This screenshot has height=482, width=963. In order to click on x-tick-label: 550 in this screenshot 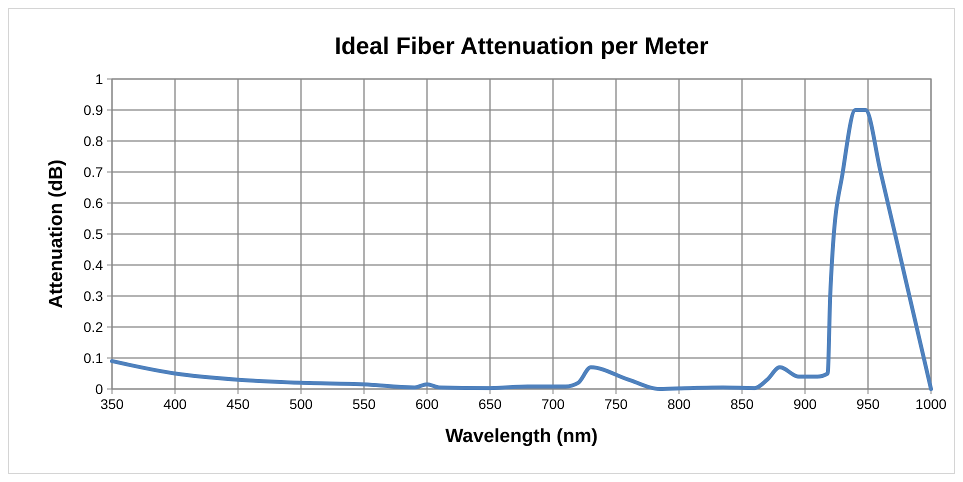, I will do `click(364, 404)`.